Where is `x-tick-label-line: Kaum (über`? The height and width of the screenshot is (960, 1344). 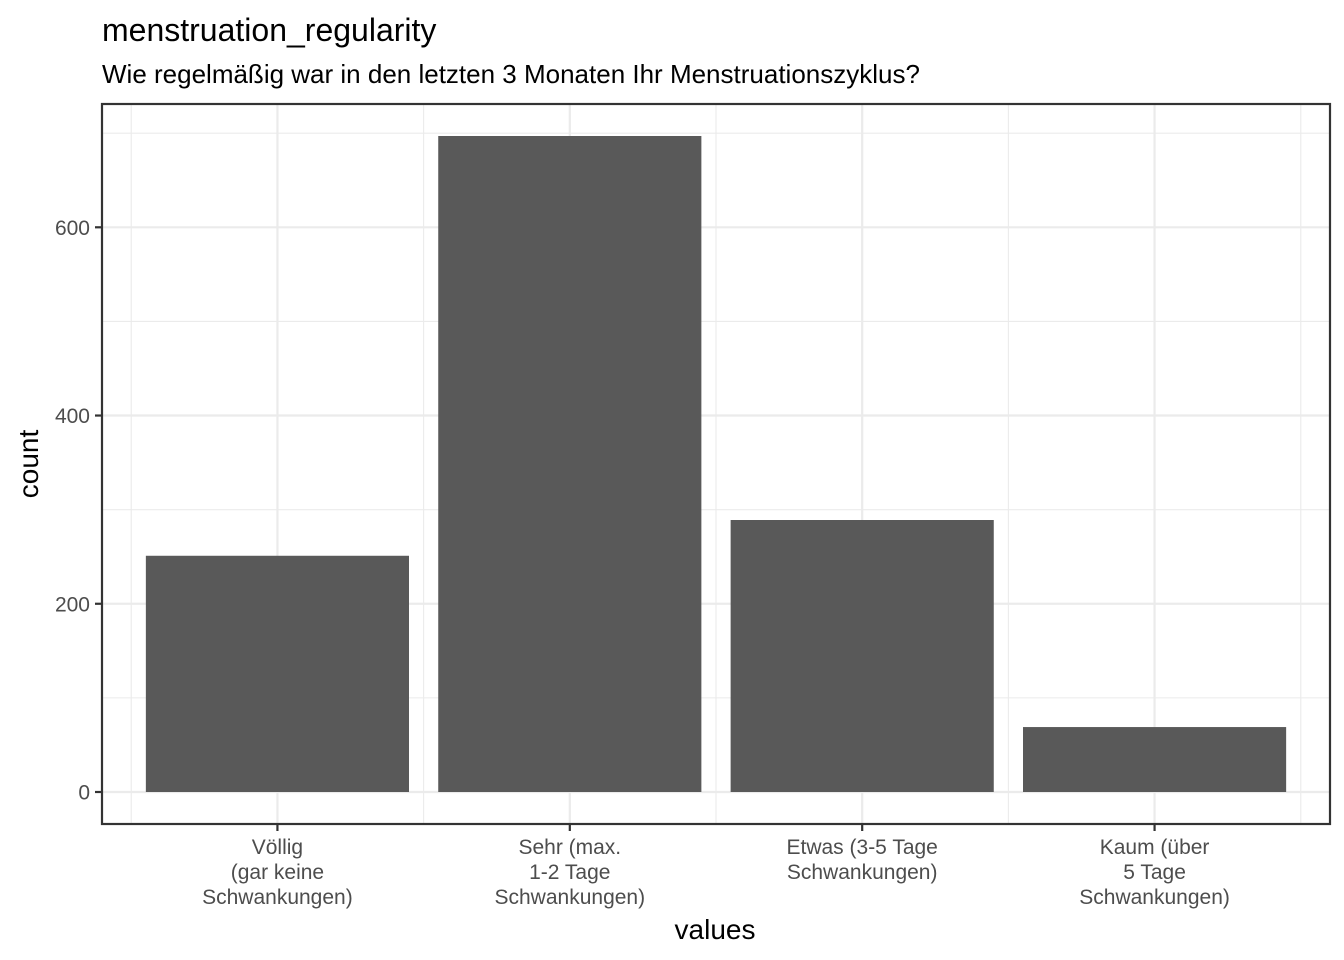
x-tick-label-line: Kaum (über is located at coordinates (1155, 847).